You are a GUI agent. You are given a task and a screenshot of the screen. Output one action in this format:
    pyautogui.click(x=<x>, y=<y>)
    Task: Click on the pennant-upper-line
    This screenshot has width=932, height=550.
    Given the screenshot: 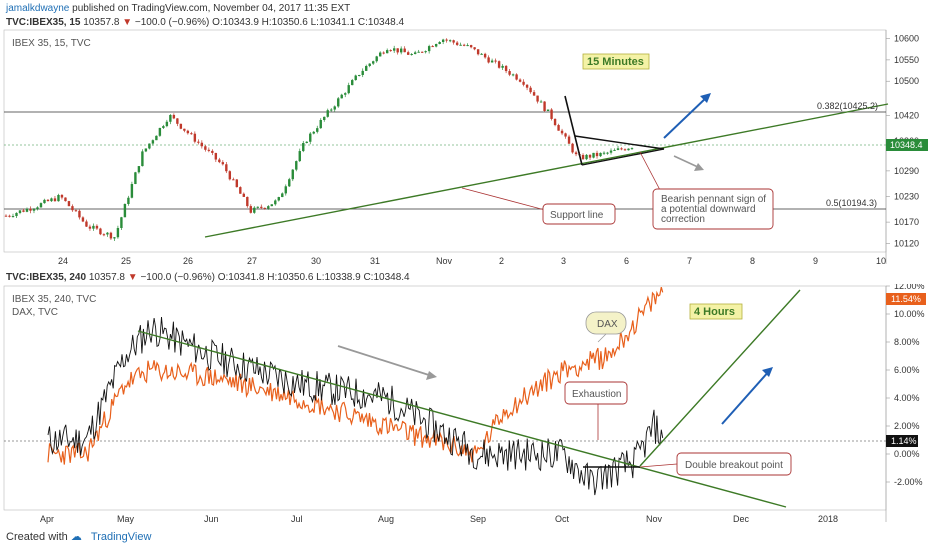 What is the action you would take?
    pyautogui.click(x=619, y=142)
    